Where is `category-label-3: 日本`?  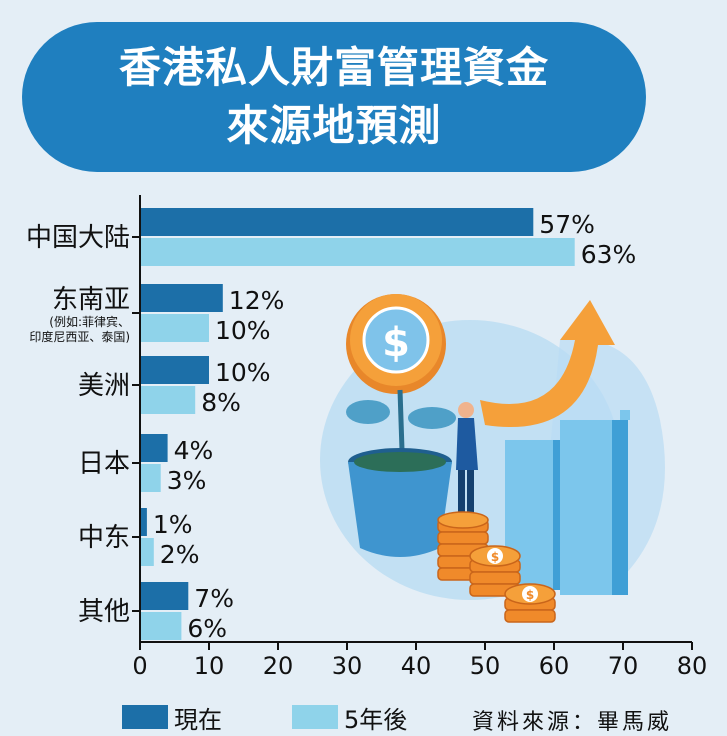
category-label-3: 日本 is located at coordinates (104, 464).